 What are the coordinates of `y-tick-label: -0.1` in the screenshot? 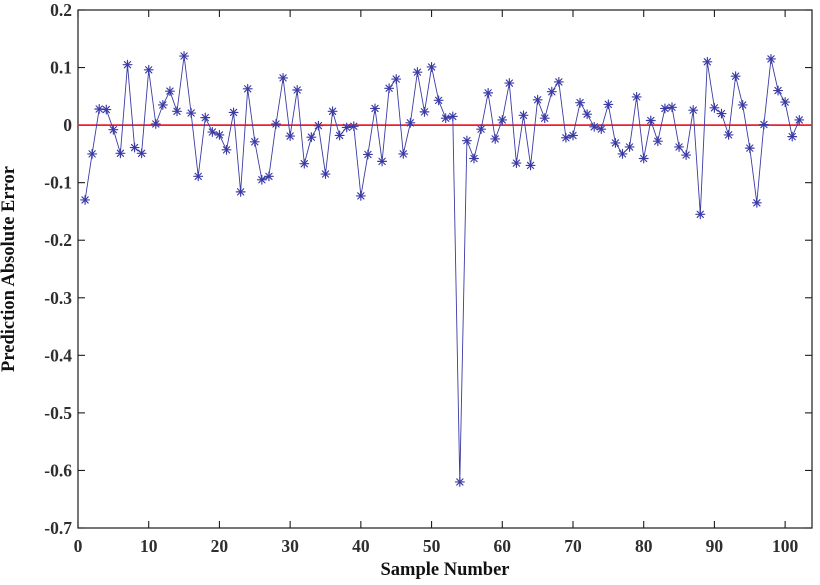 It's located at (58, 183).